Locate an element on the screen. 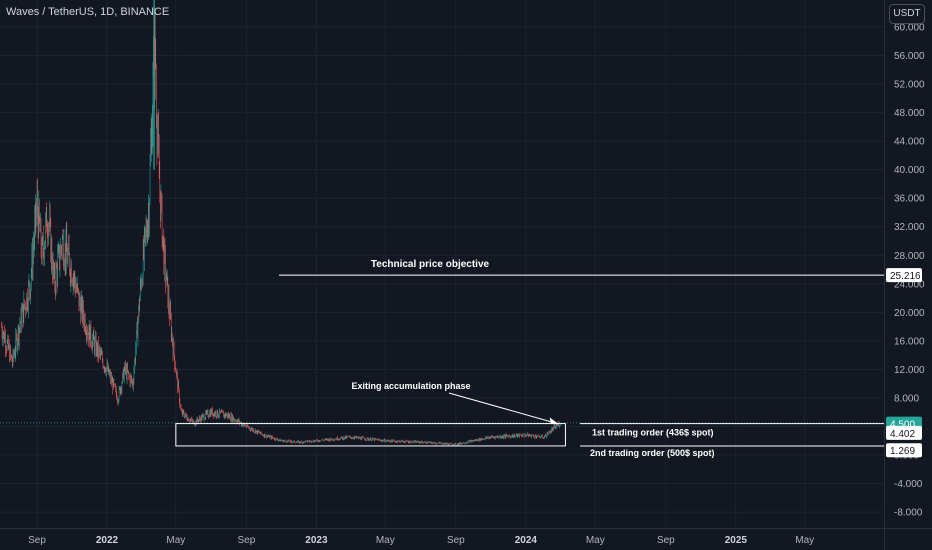  order-1-price-label-bg is located at coordinates (904, 432).